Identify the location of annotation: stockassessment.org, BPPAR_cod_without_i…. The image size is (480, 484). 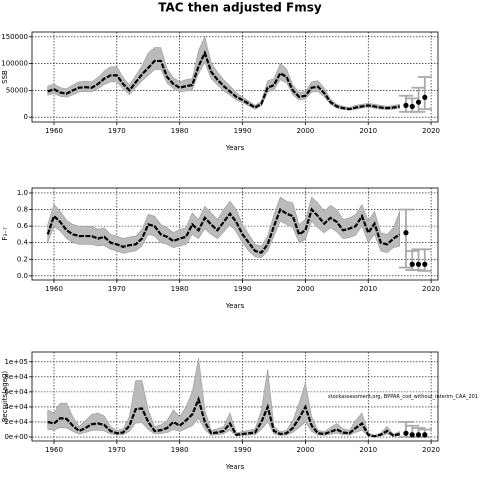
(403, 397).